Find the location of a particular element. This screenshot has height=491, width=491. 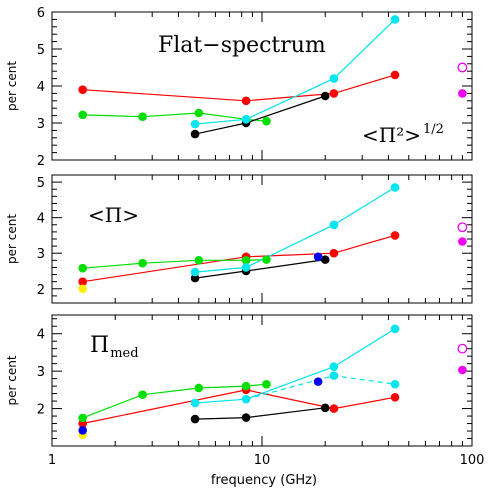

panel-annotation: Πmed is located at coordinates (114, 347).